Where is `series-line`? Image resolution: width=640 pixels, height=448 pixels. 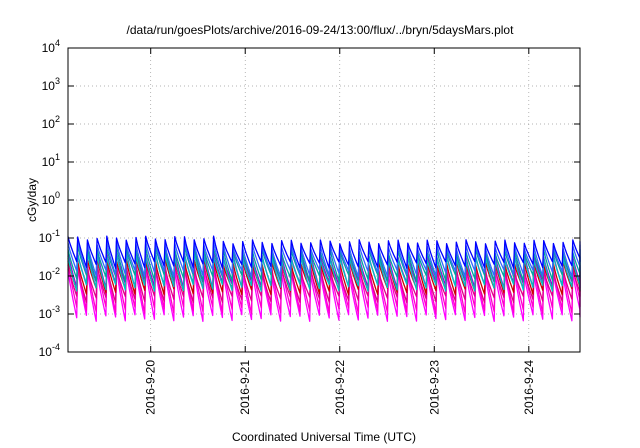 series-line is located at coordinates (324, 252).